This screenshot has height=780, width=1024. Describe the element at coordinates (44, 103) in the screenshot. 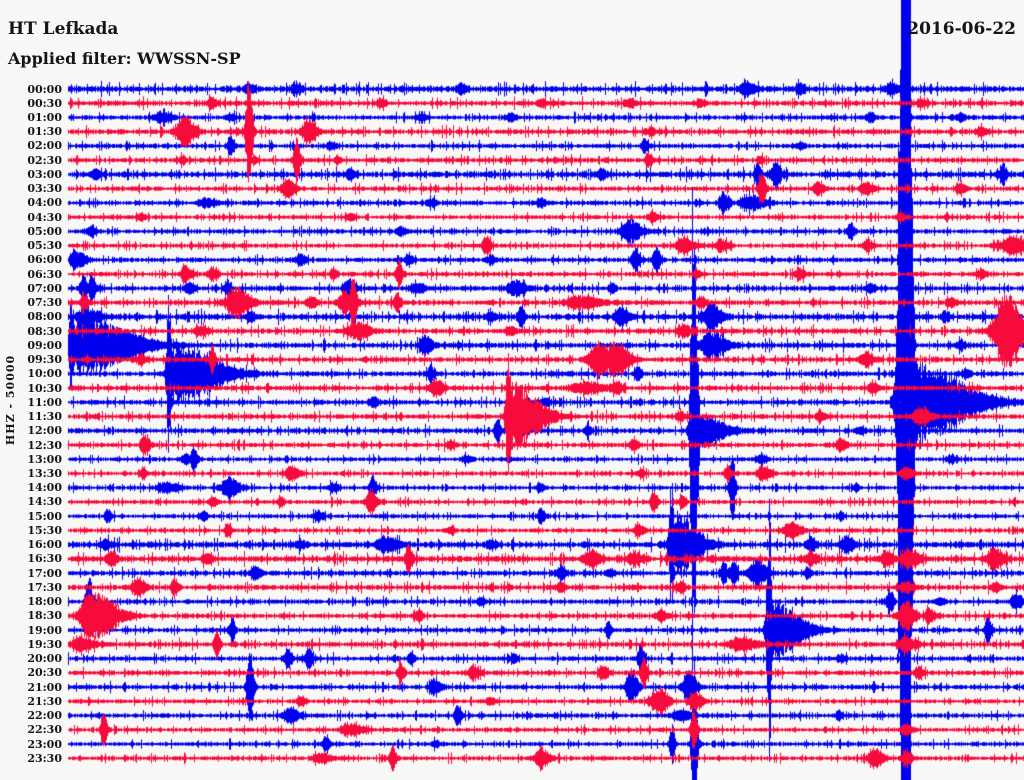

I see `trace-time-label: 00:30` at that location.